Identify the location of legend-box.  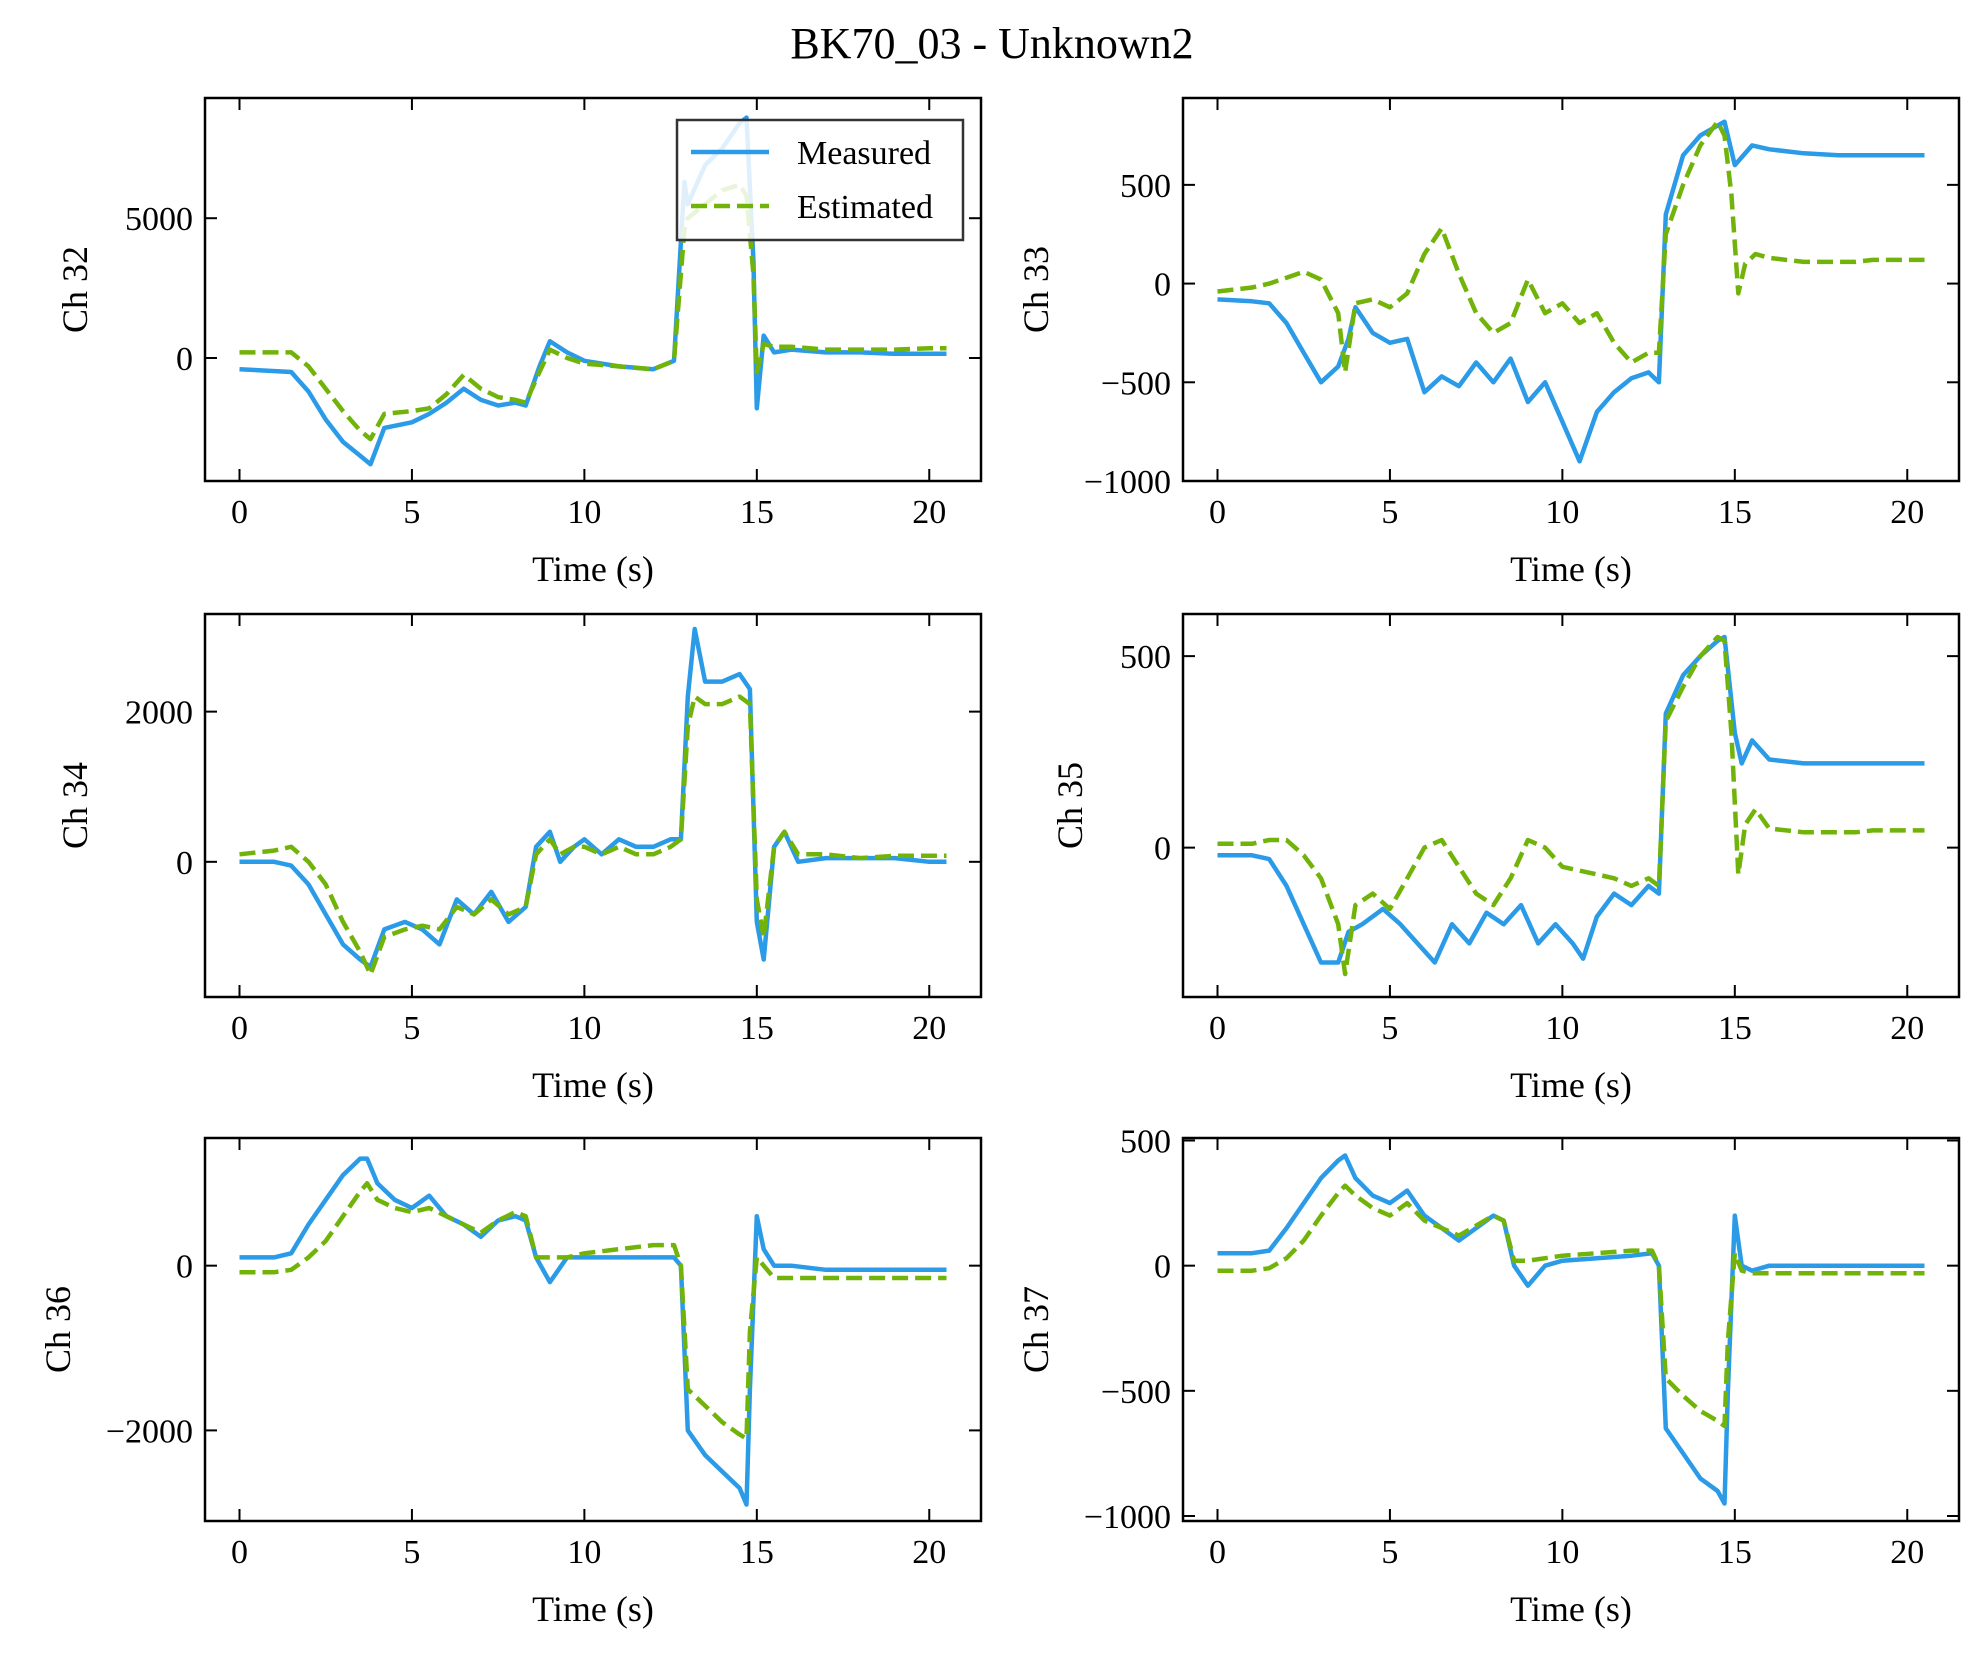
(820, 180).